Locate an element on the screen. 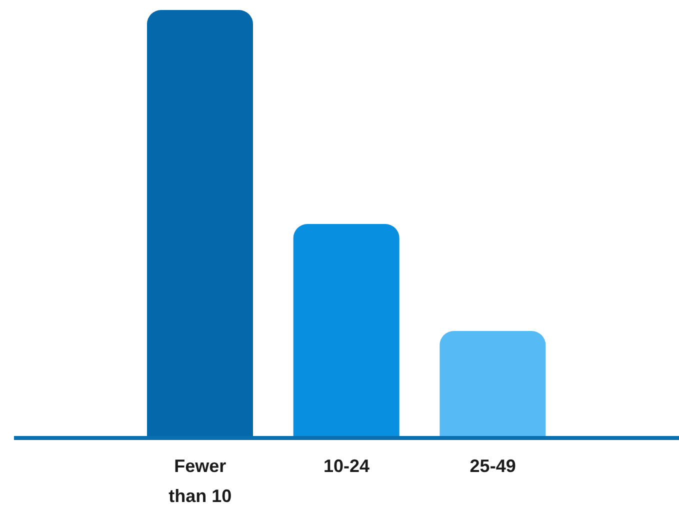  x-tick-label: 10-24 is located at coordinates (346, 466).